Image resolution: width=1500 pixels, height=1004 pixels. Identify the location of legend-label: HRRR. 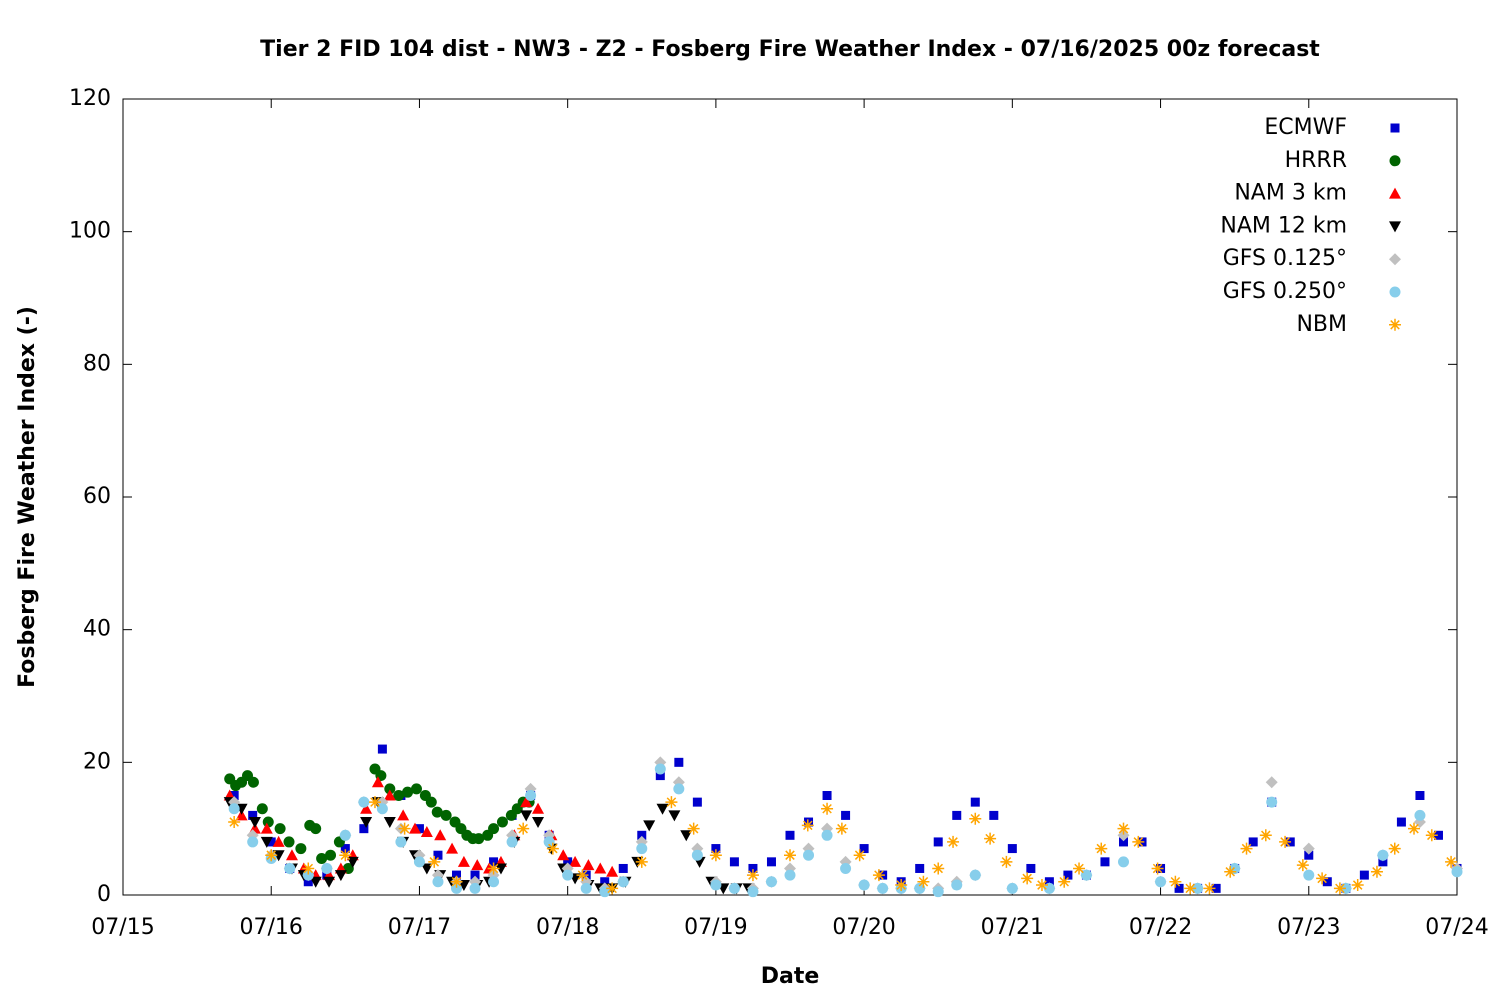
(1316, 160).